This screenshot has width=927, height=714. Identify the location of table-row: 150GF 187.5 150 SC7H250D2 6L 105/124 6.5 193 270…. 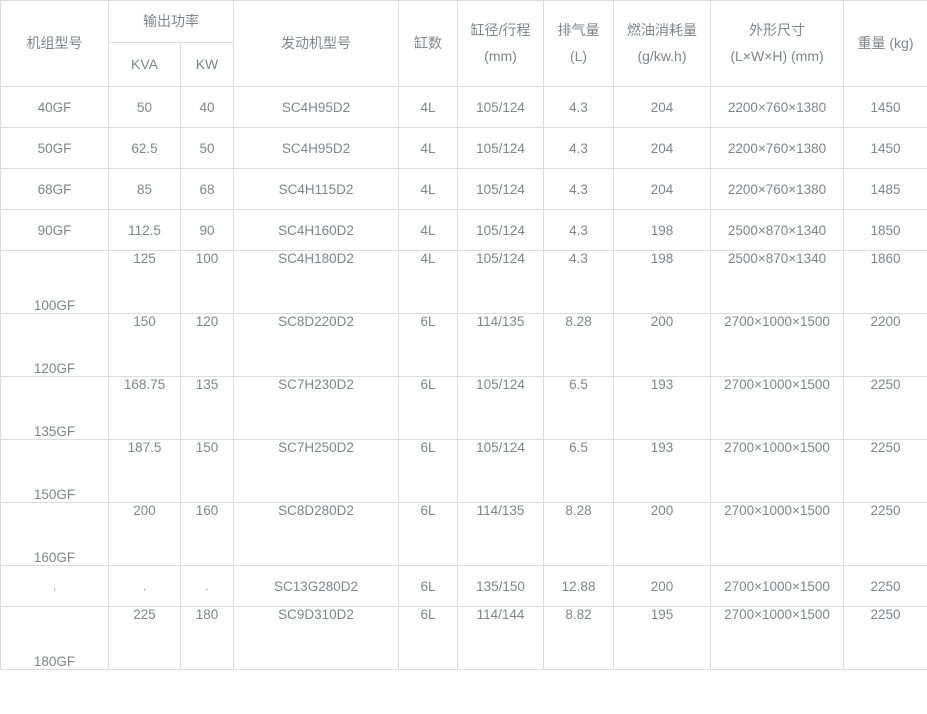
(463, 471).